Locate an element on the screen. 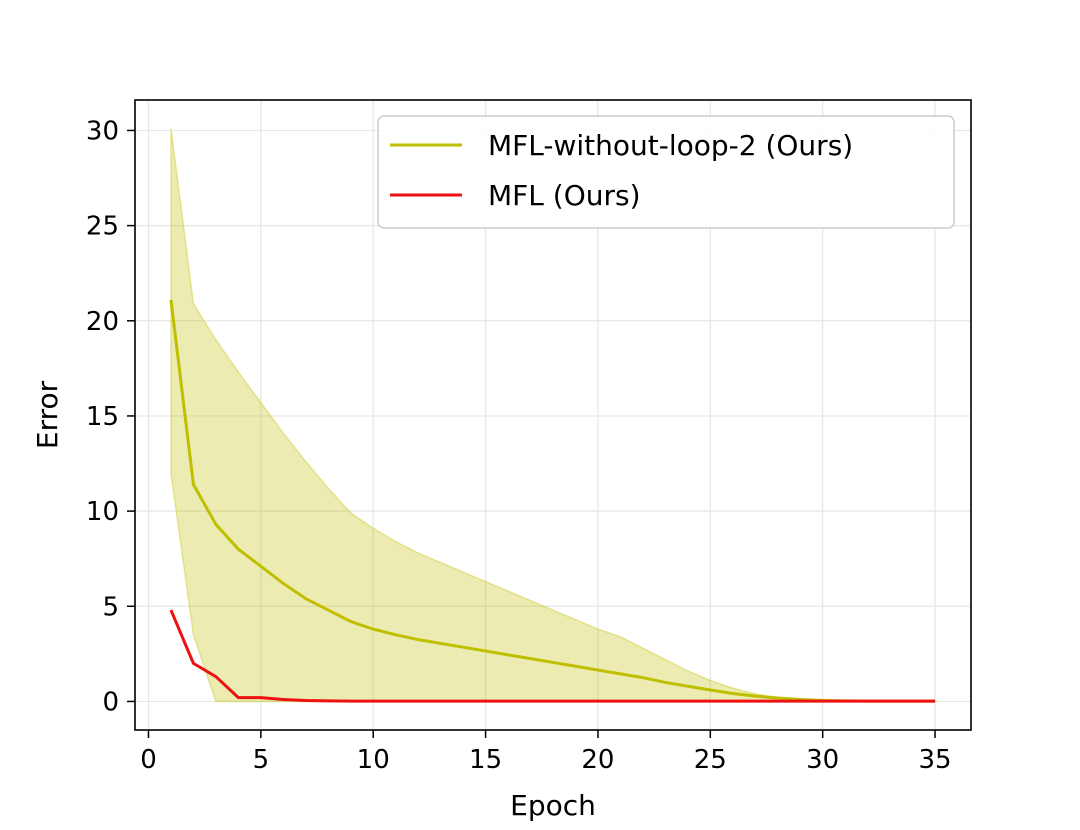  x-axis-ticks: 0 5 10 15 20 25 30 35 is located at coordinates (546, 752).